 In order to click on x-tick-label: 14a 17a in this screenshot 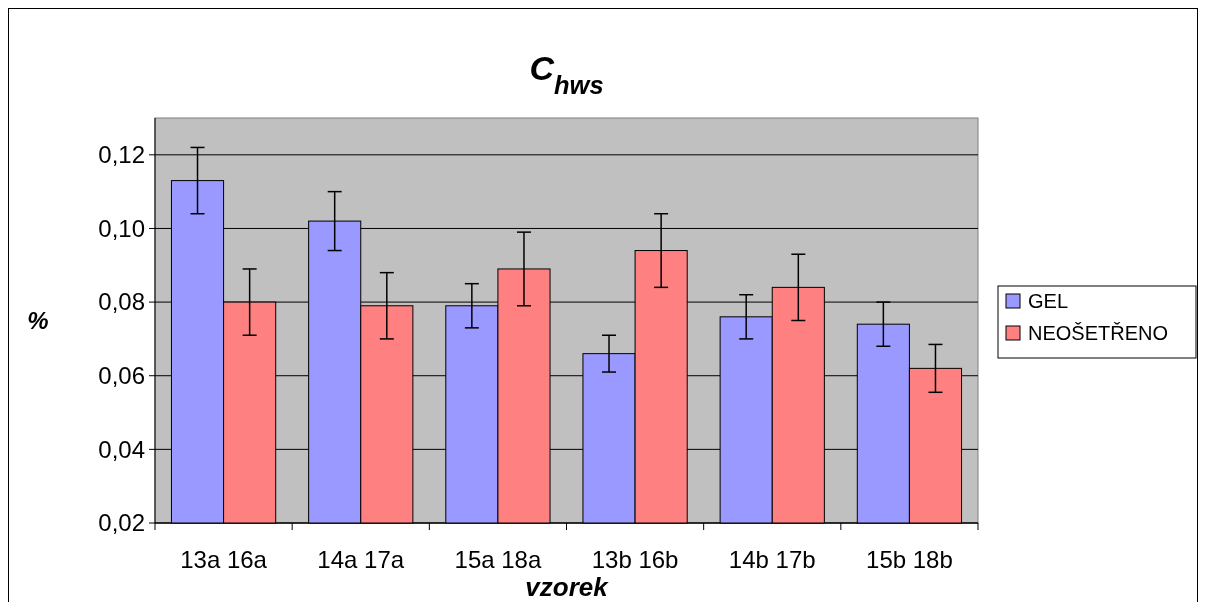, I will do `click(361, 559)`.